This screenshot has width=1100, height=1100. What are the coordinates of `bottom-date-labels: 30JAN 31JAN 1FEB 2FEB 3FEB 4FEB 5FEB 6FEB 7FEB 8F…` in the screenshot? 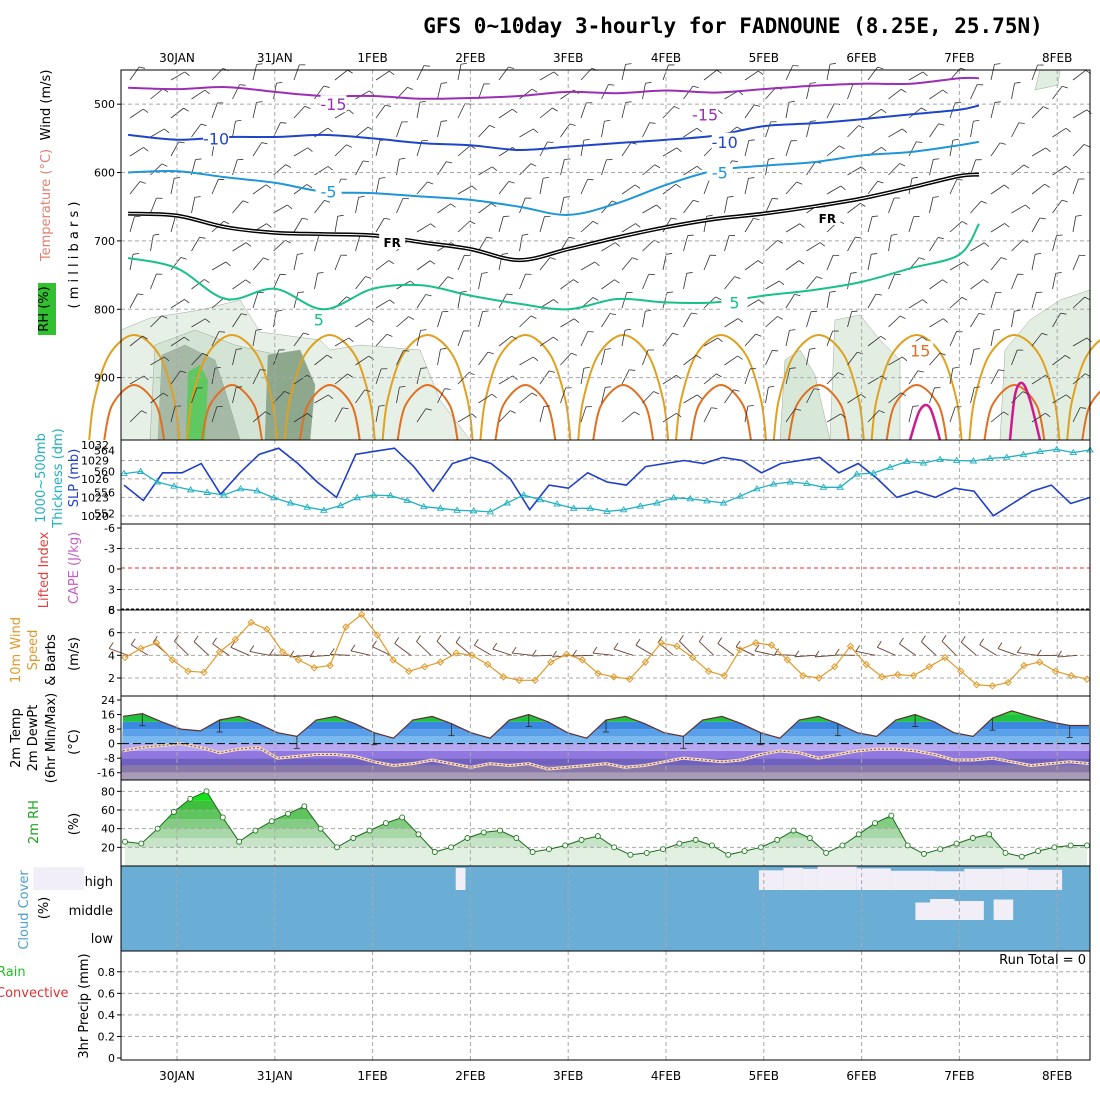 It's located at (615, 1076).